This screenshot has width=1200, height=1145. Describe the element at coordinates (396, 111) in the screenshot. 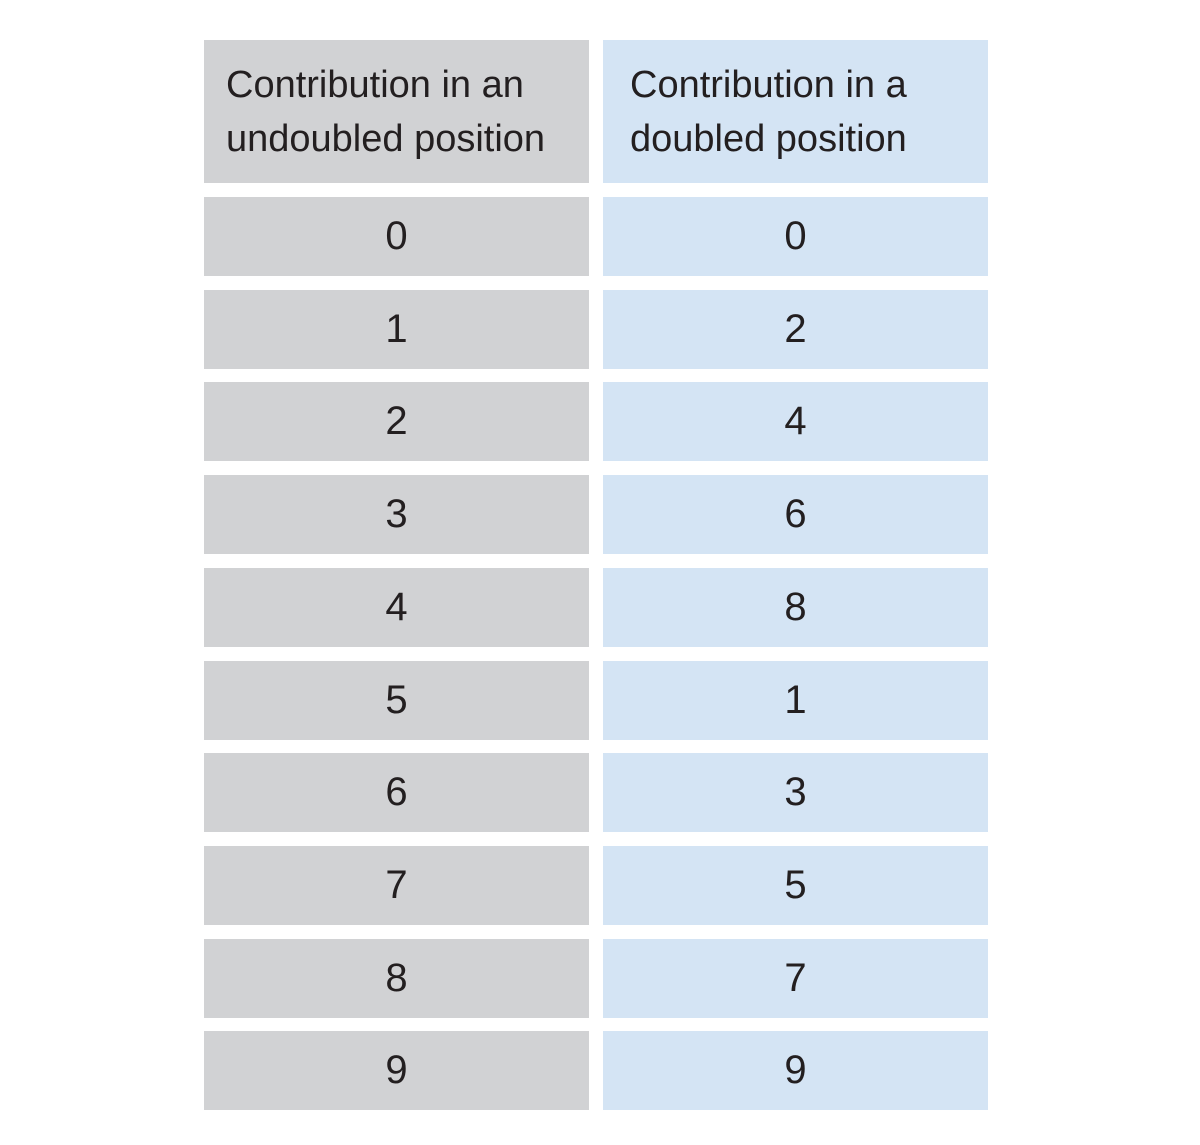

I see `header-cell: Contribution in an undoubled position` at that location.